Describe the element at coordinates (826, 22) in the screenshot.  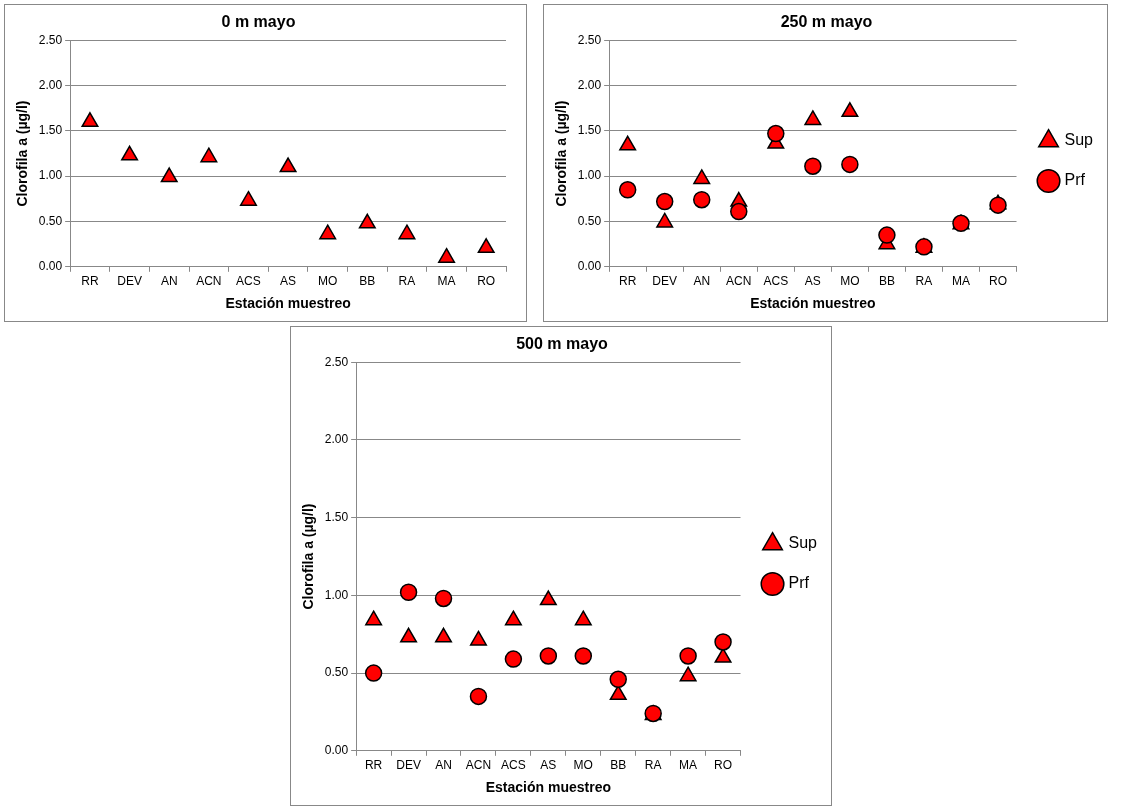
I see `chart-title: 250 m mayo` at that location.